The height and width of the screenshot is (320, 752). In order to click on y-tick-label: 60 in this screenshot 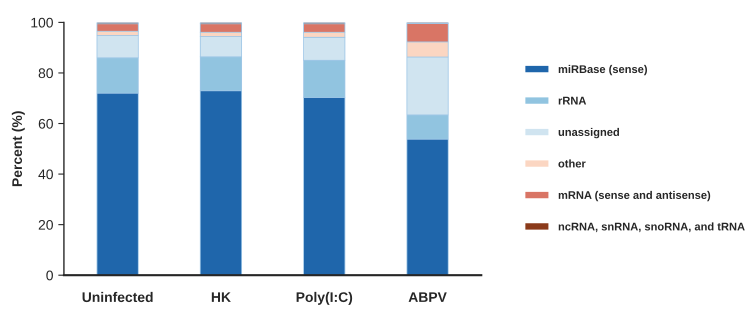, I will do `click(45, 123)`.